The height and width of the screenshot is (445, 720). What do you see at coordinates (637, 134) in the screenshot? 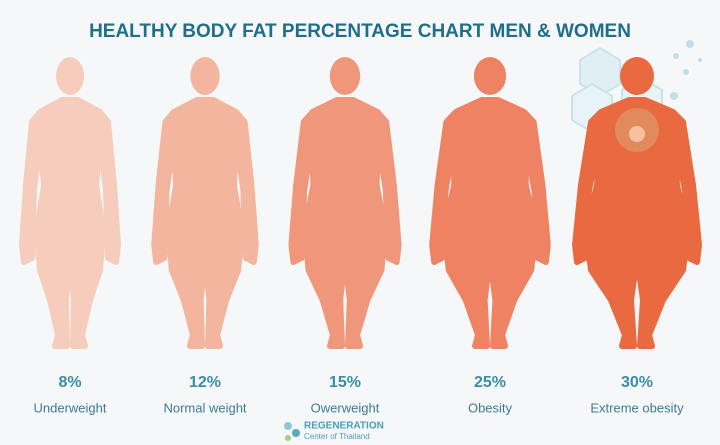
I see `highlight-core` at bounding box center [637, 134].